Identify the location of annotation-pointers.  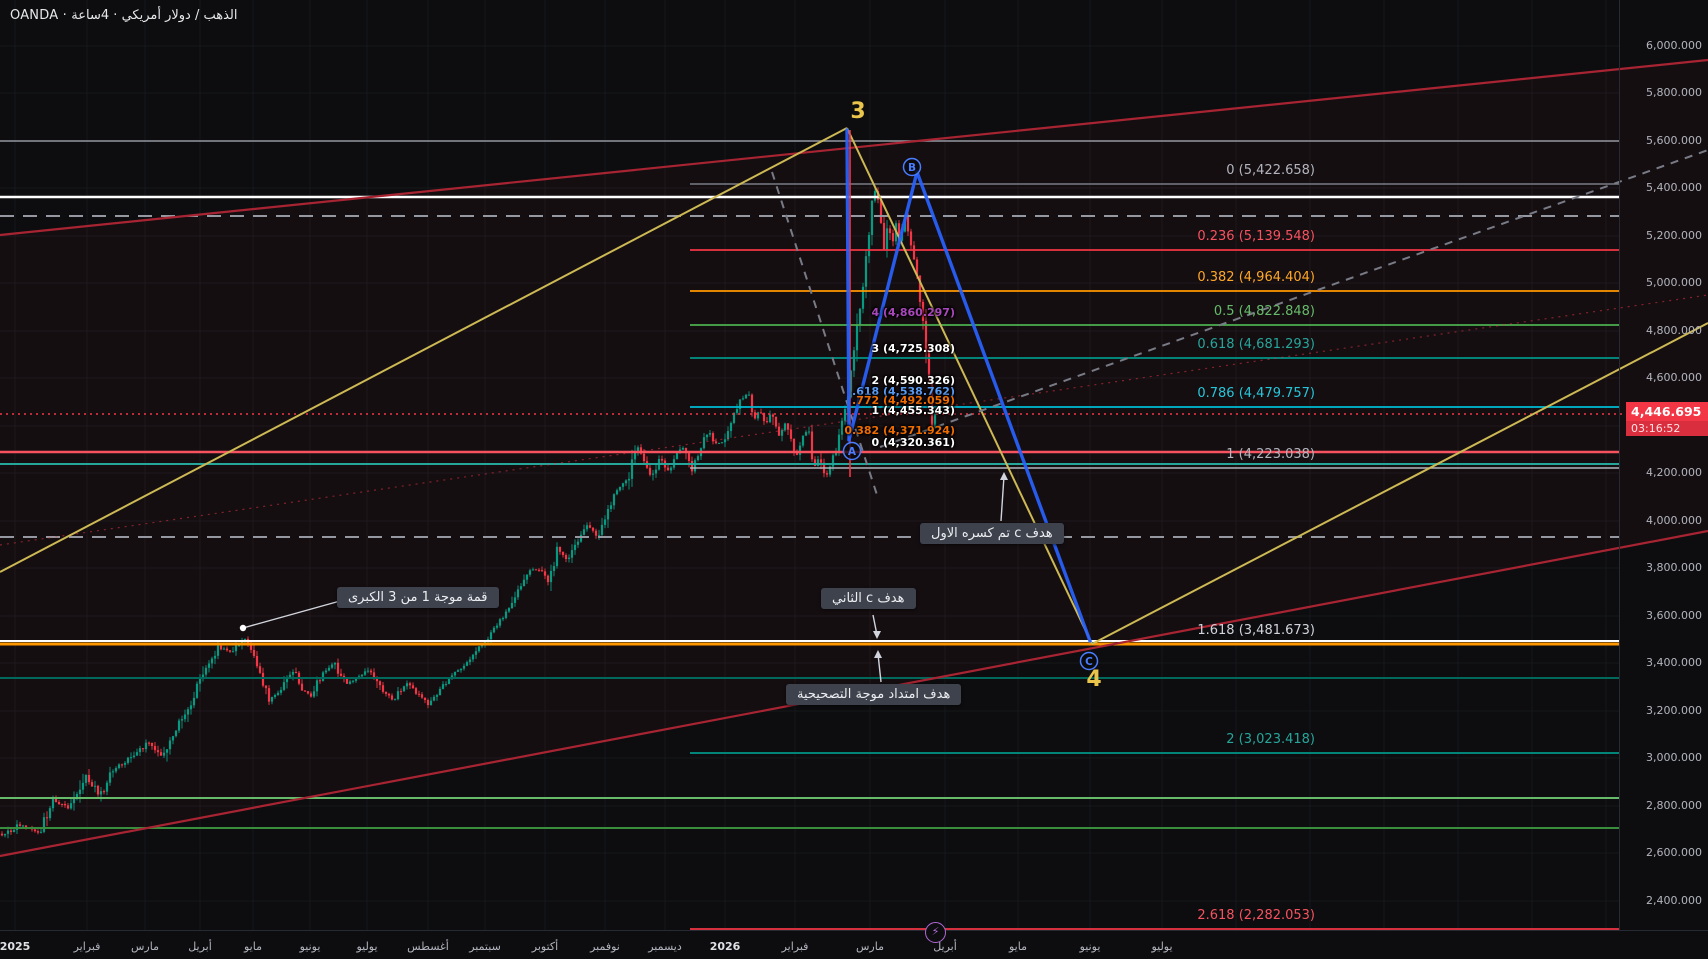
(623, 577).